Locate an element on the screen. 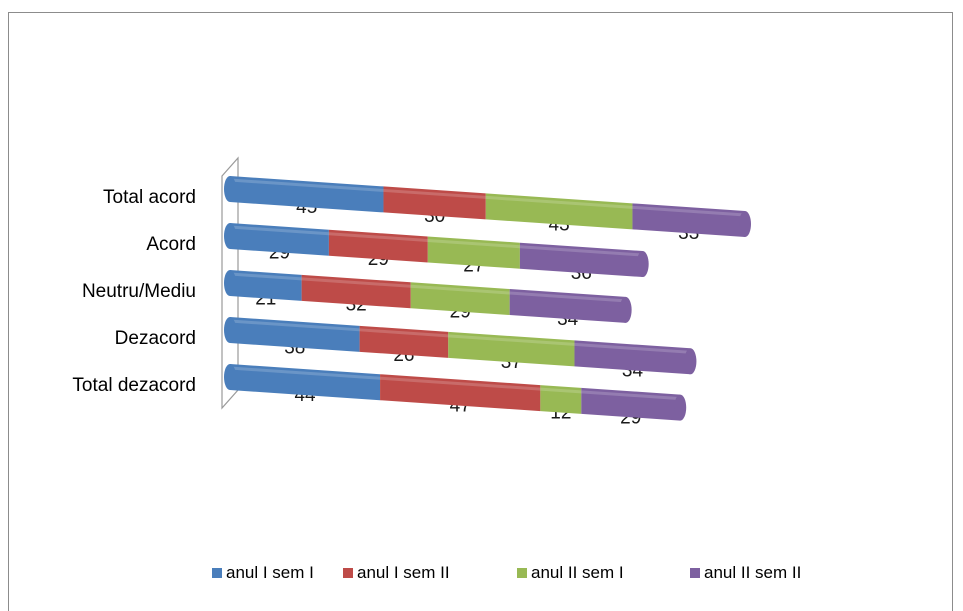  legend-label: anul II sem I is located at coordinates (577, 572).